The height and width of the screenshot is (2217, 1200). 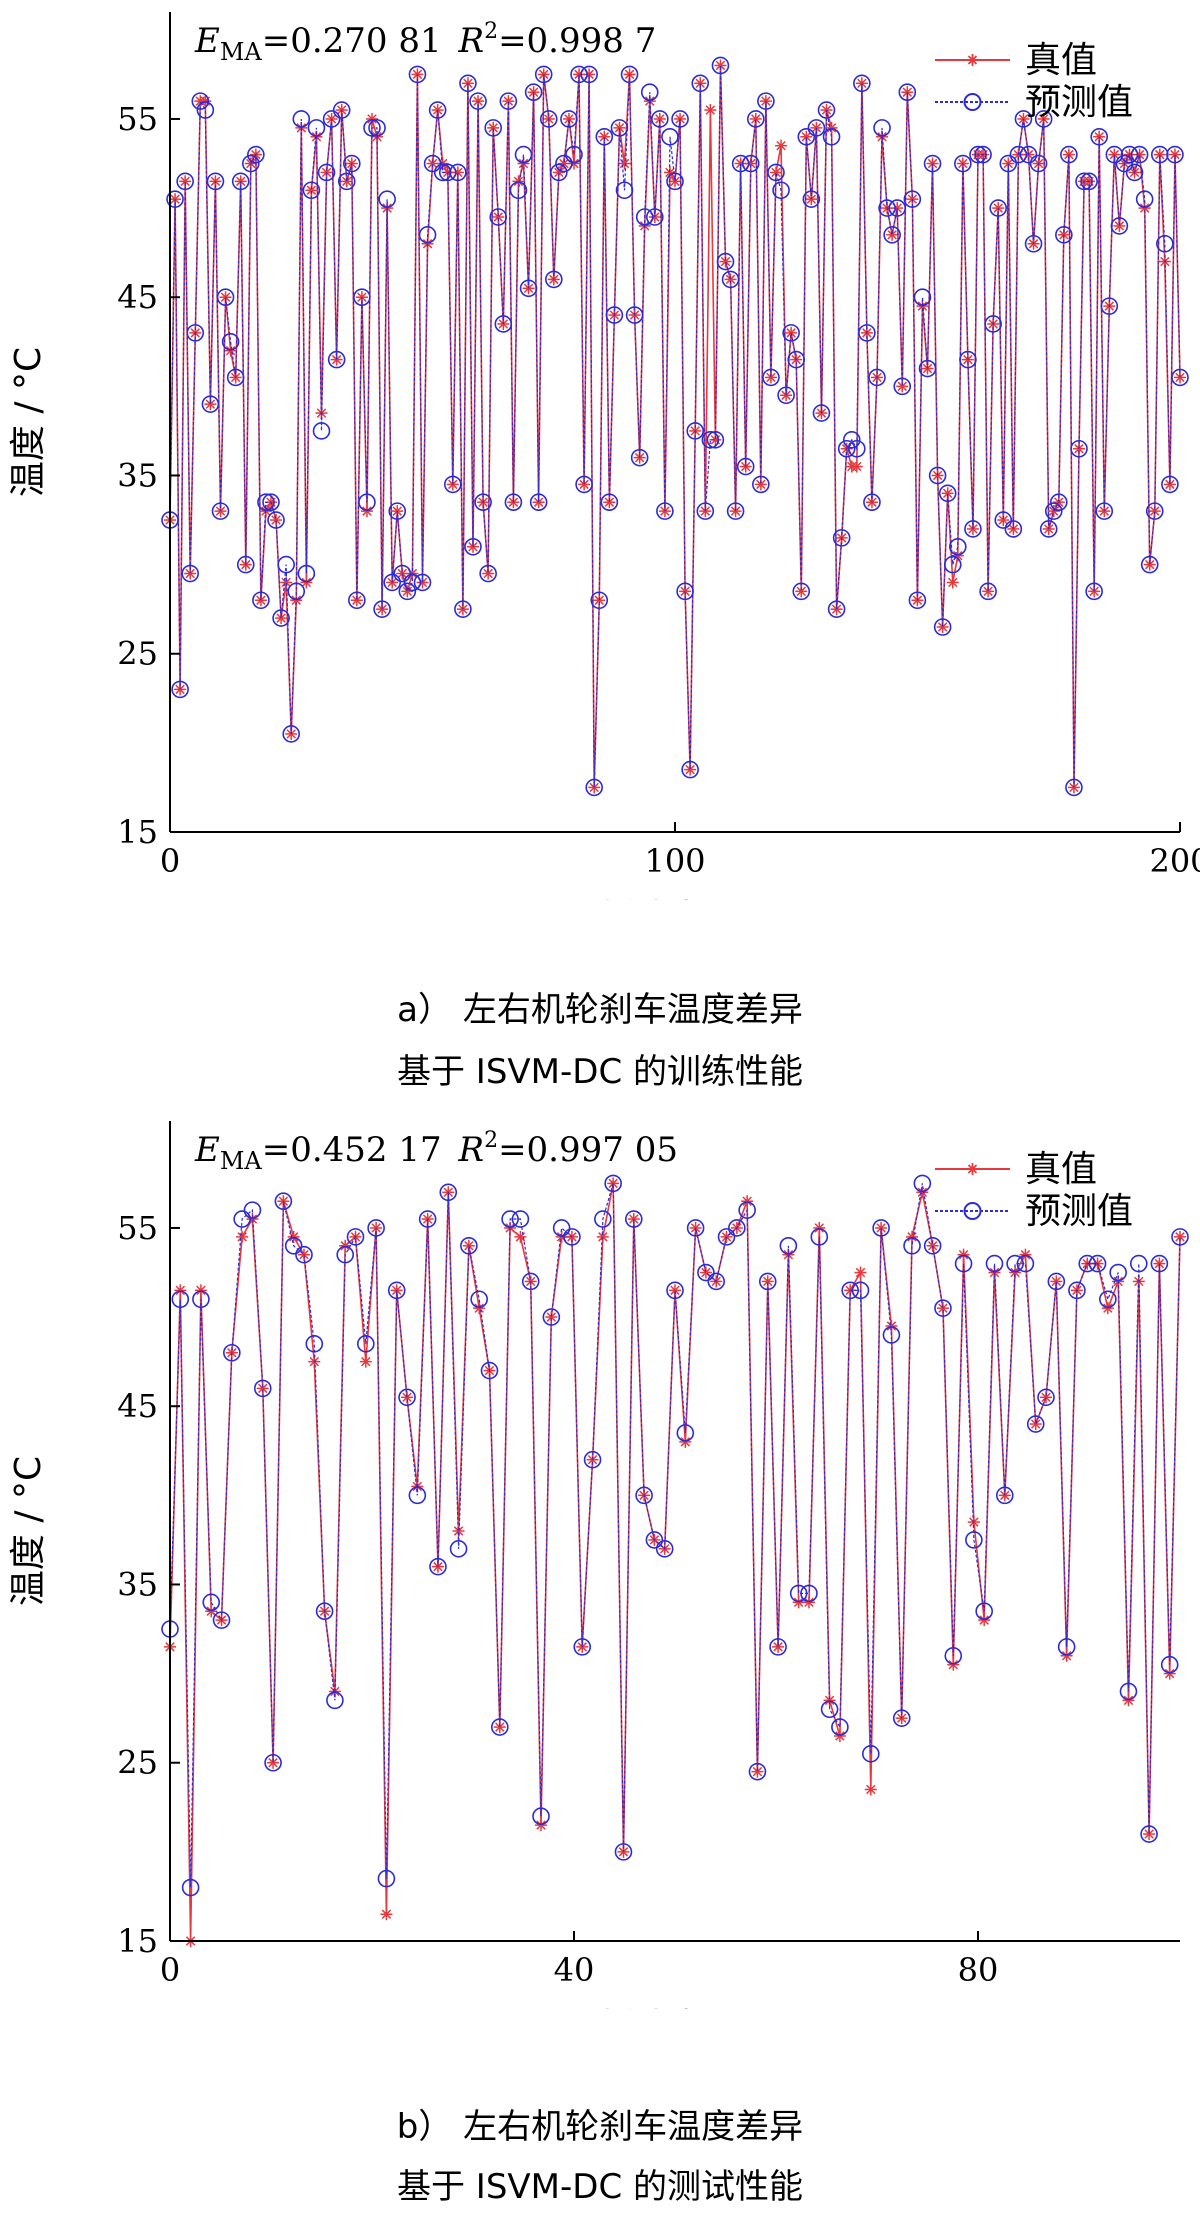 What do you see at coordinates (599, 2187) in the screenshot?
I see `caption-b-line2: 基于 ISVM-DC 的测试性能` at bounding box center [599, 2187].